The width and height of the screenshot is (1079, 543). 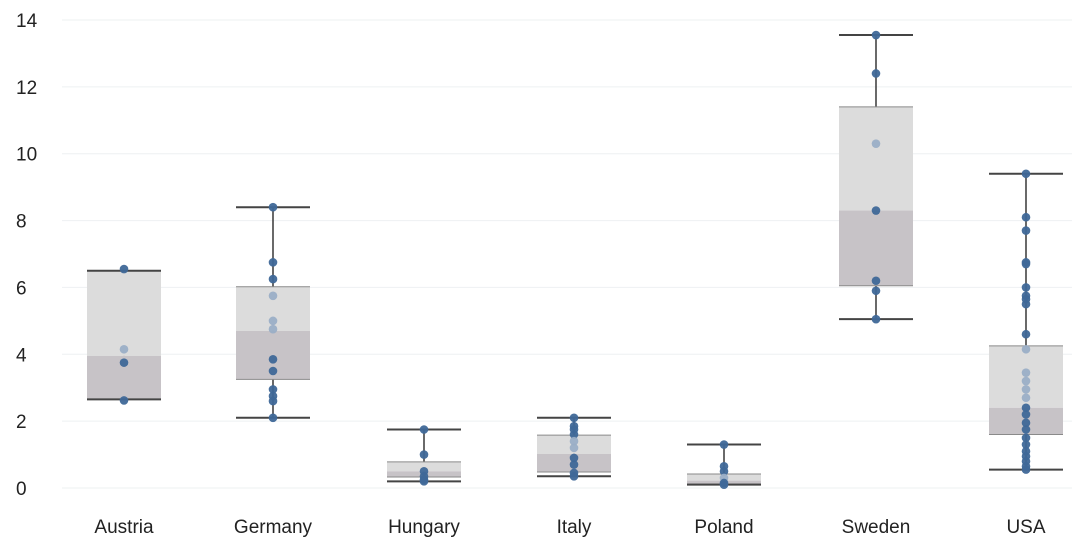 What do you see at coordinates (1025, 527) in the screenshot?
I see `x-tick-label: USA` at bounding box center [1025, 527].